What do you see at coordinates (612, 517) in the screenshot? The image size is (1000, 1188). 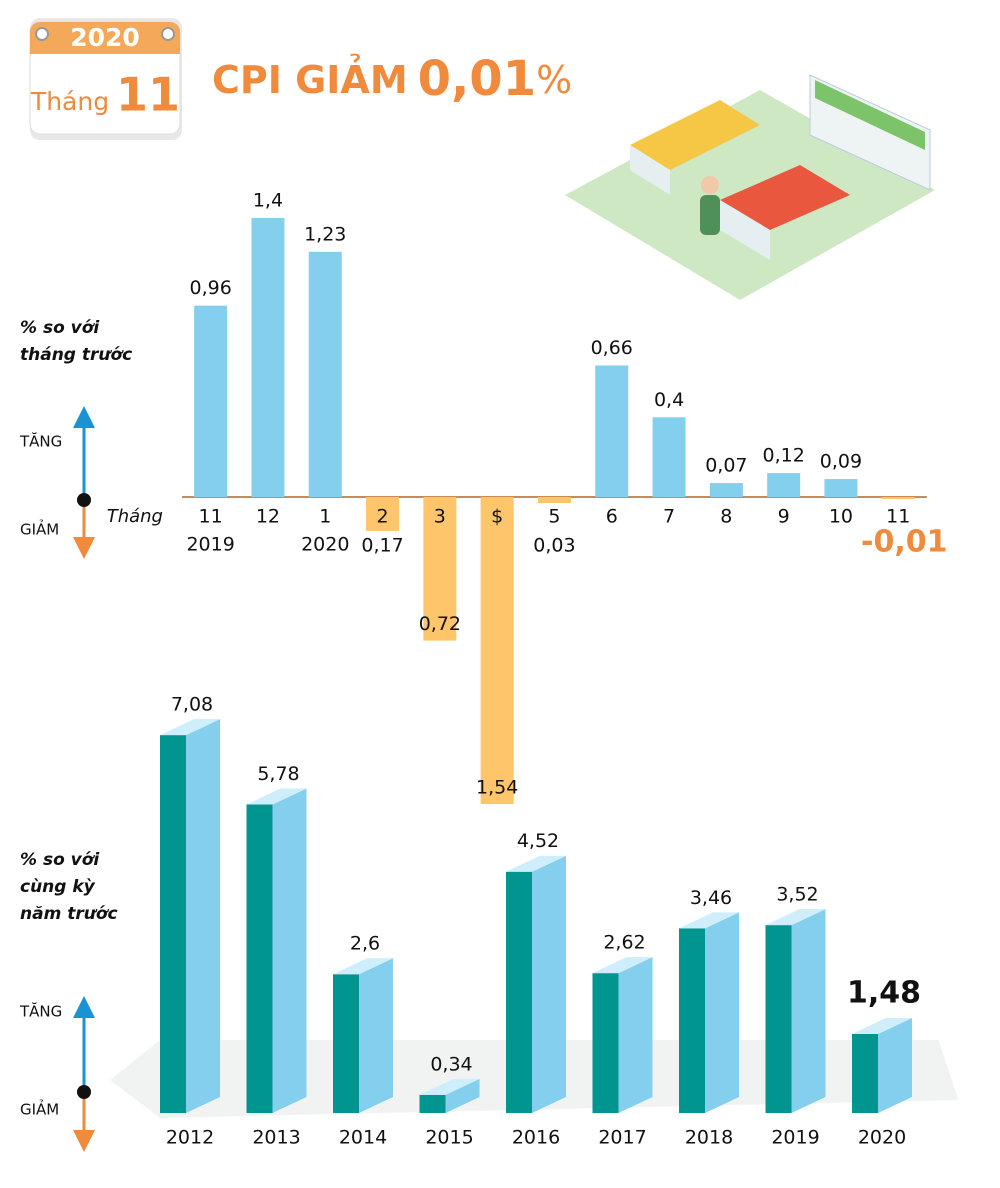 I see `x-tick-label: 6` at bounding box center [612, 517].